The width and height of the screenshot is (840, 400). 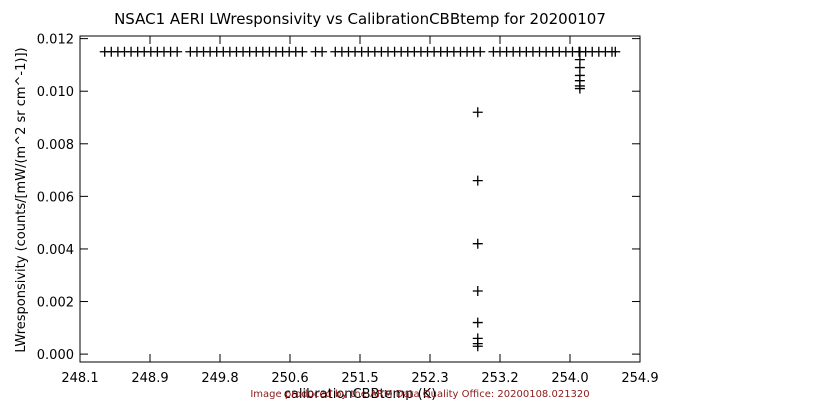 I want to click on y-tick-label: 0.004, so click(x=55, y=250).